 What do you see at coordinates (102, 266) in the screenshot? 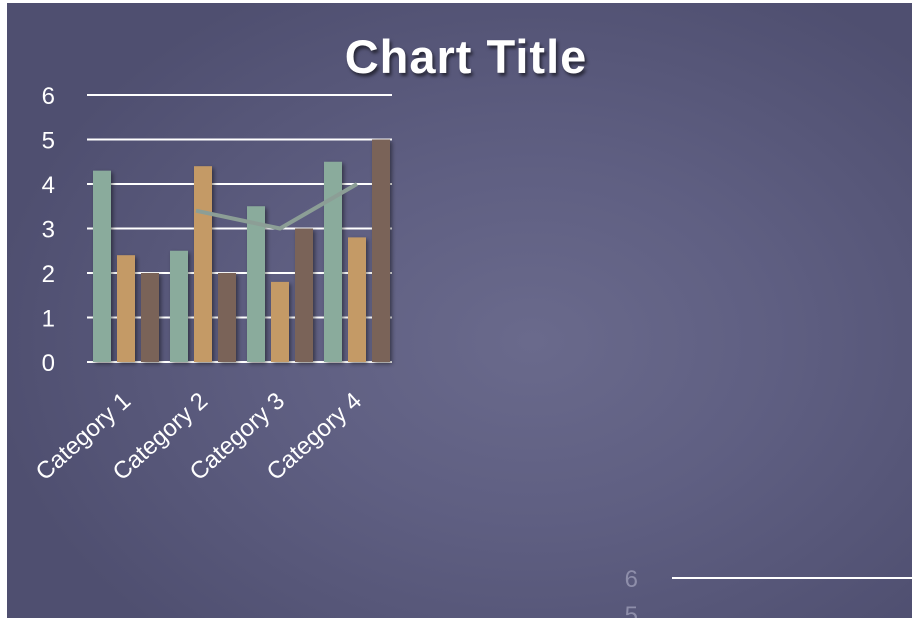
I see `bar-series1-category1` at bounding box center [102, 266].